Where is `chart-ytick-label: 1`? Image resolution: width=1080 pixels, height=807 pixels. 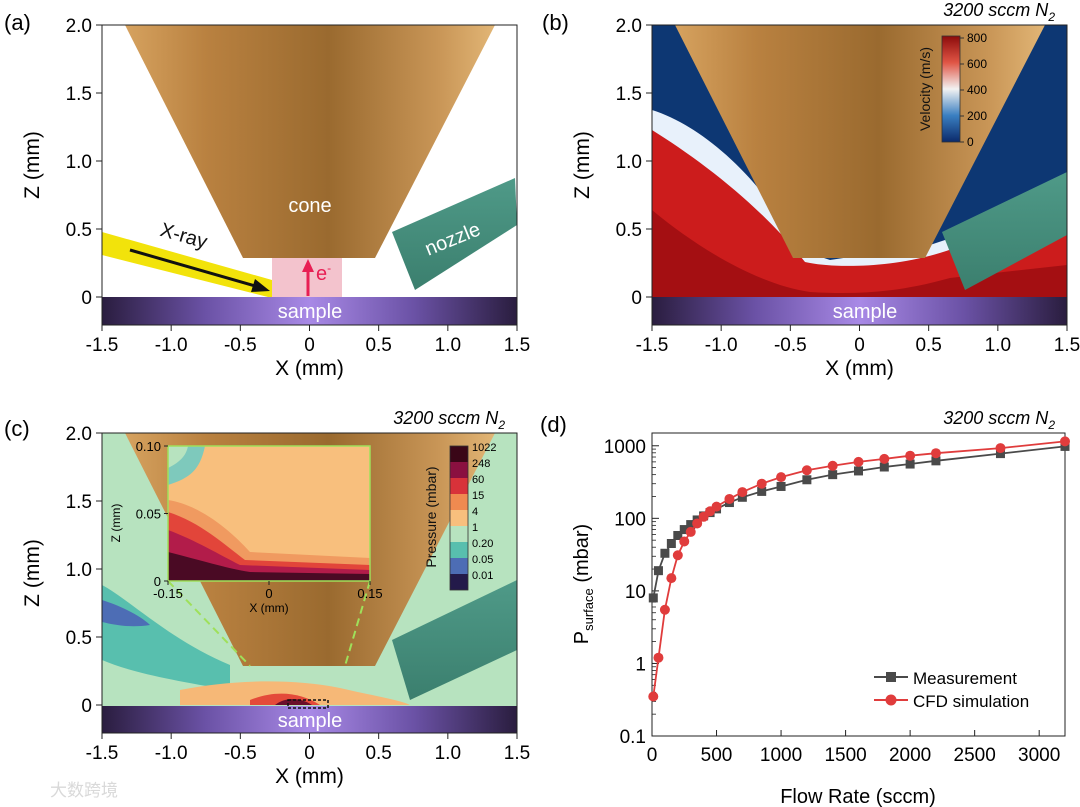 chart-ytick-label: 1 is located at coordinates (640, 664).